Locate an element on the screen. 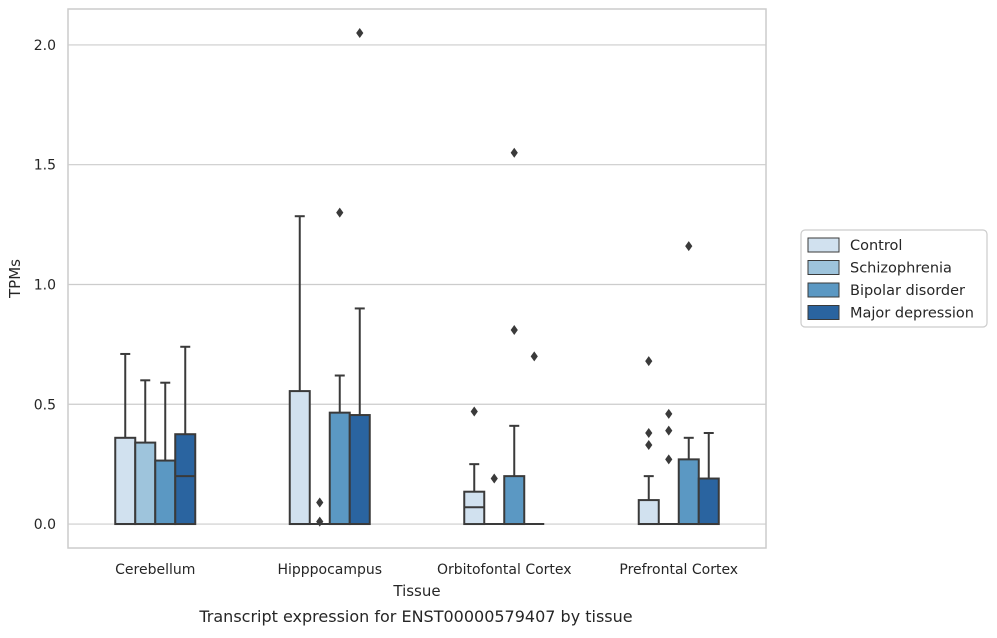  y-tick-label: 0.5 is located at coordinates (45, 405).